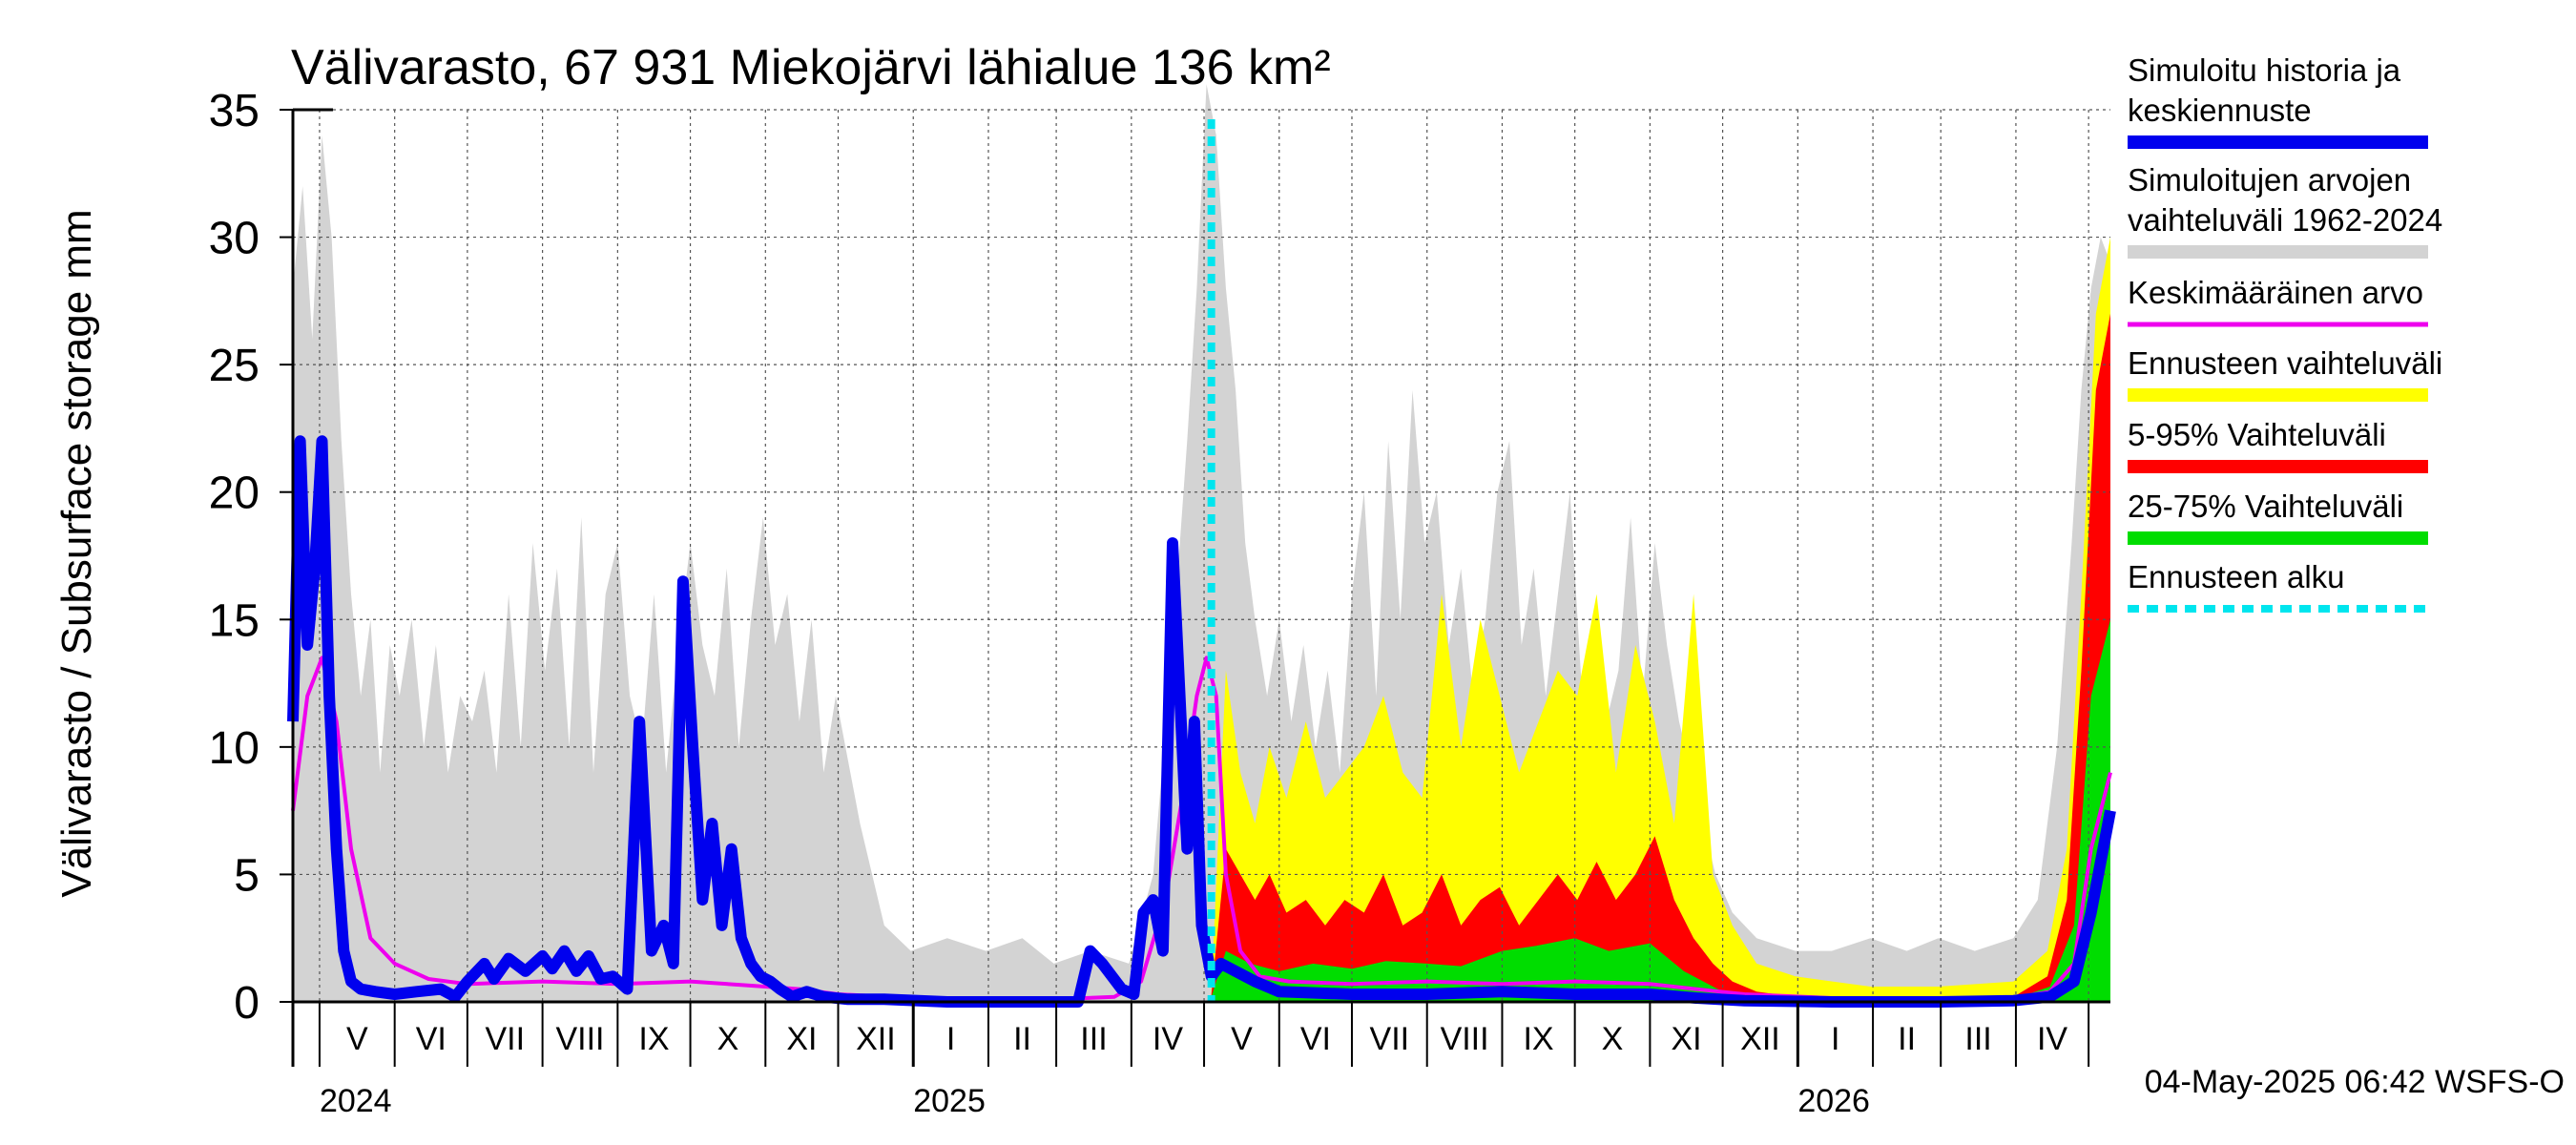 Image resolution: width=2576 pixels, height=1145 pixels. What do you see at coordinates (1315, 1039) in the screenshot?
I see `x-tick-label-13: VI` at bounding box center [1315, 1039].